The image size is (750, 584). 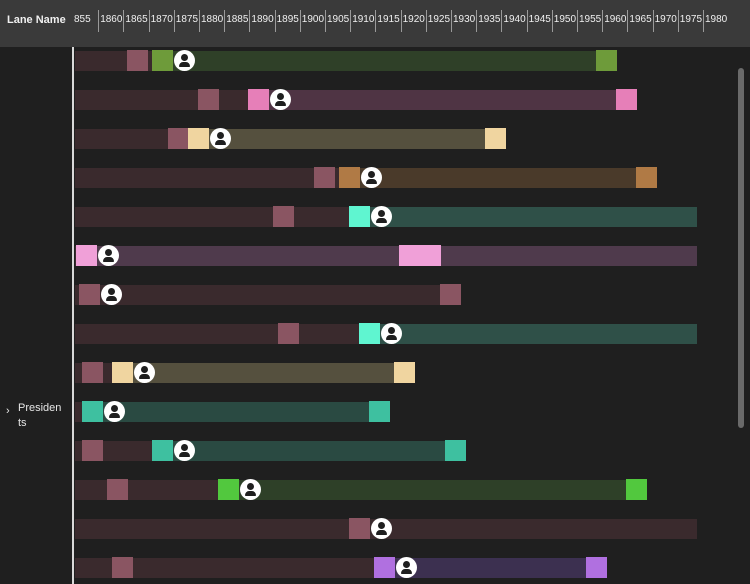 I want to click on ruler-year-label: 1875, so click(x=187, y=19).